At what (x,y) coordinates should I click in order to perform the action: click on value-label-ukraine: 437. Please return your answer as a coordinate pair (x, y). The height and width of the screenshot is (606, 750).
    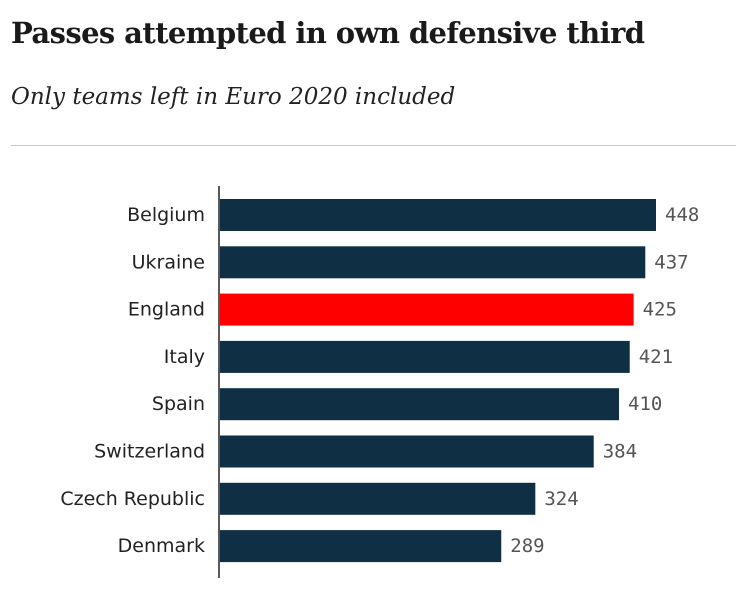
    Looking at the image, I should click on (671, 262).